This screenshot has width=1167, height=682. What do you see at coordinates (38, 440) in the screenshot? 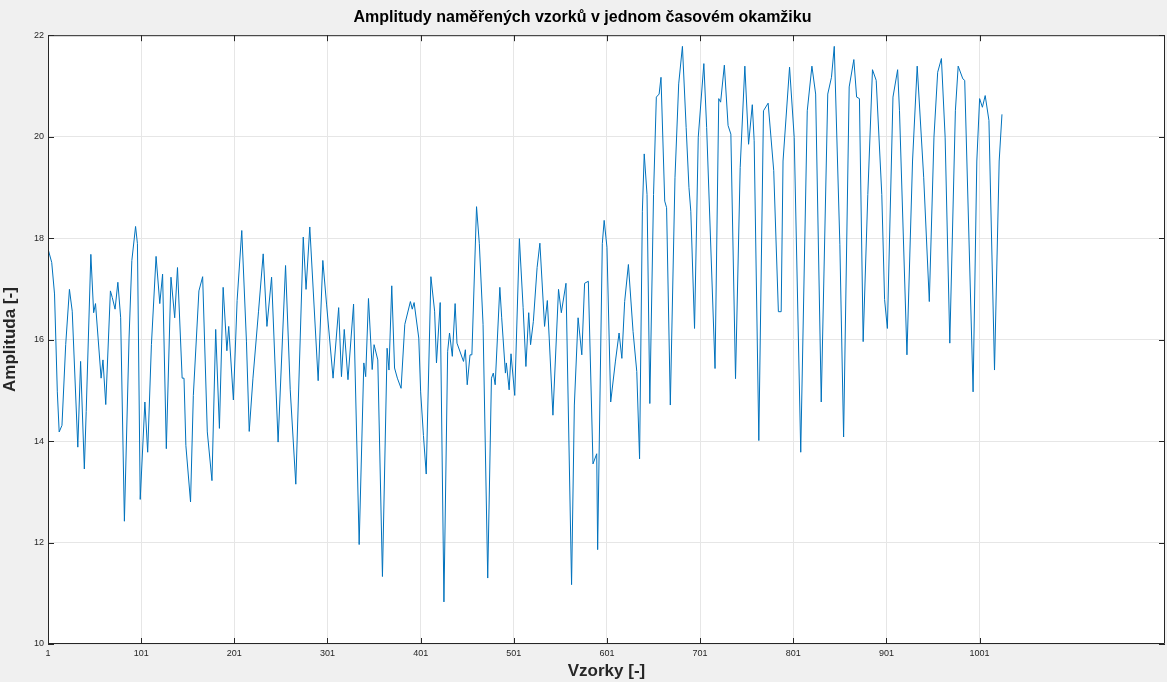
I see `y-tick-label: 14` at bounding box center [38, 440].